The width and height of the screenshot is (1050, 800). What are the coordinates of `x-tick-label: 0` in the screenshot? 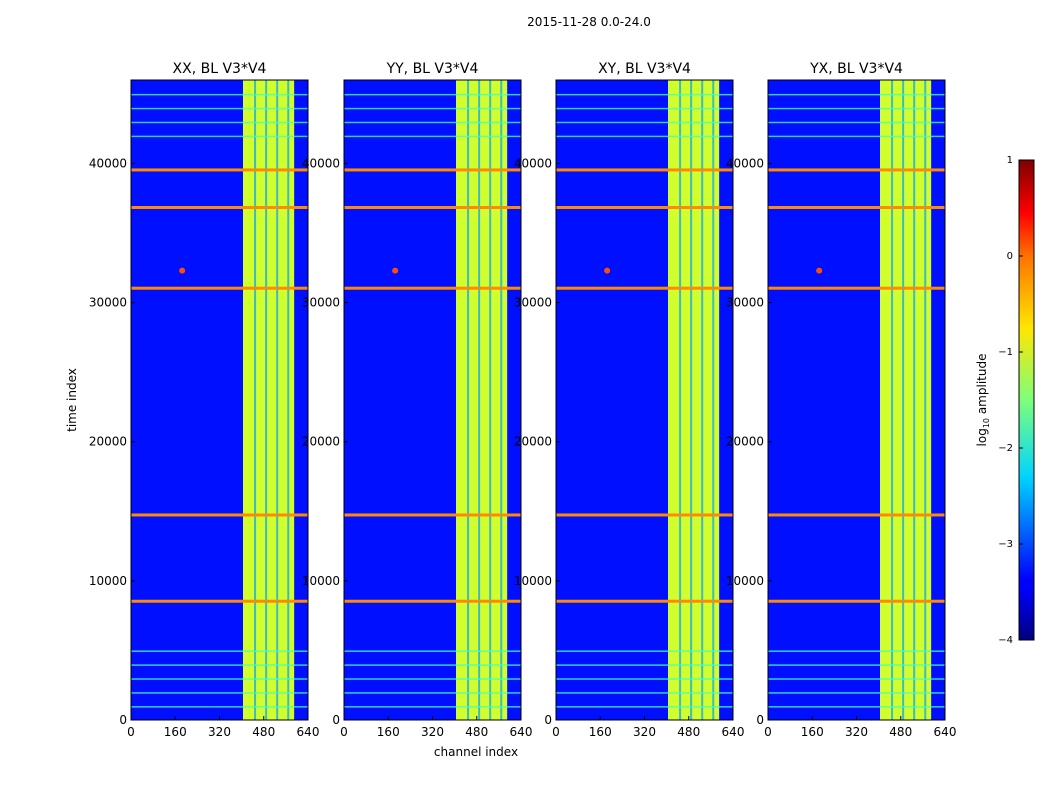 It's located at (768, 732).